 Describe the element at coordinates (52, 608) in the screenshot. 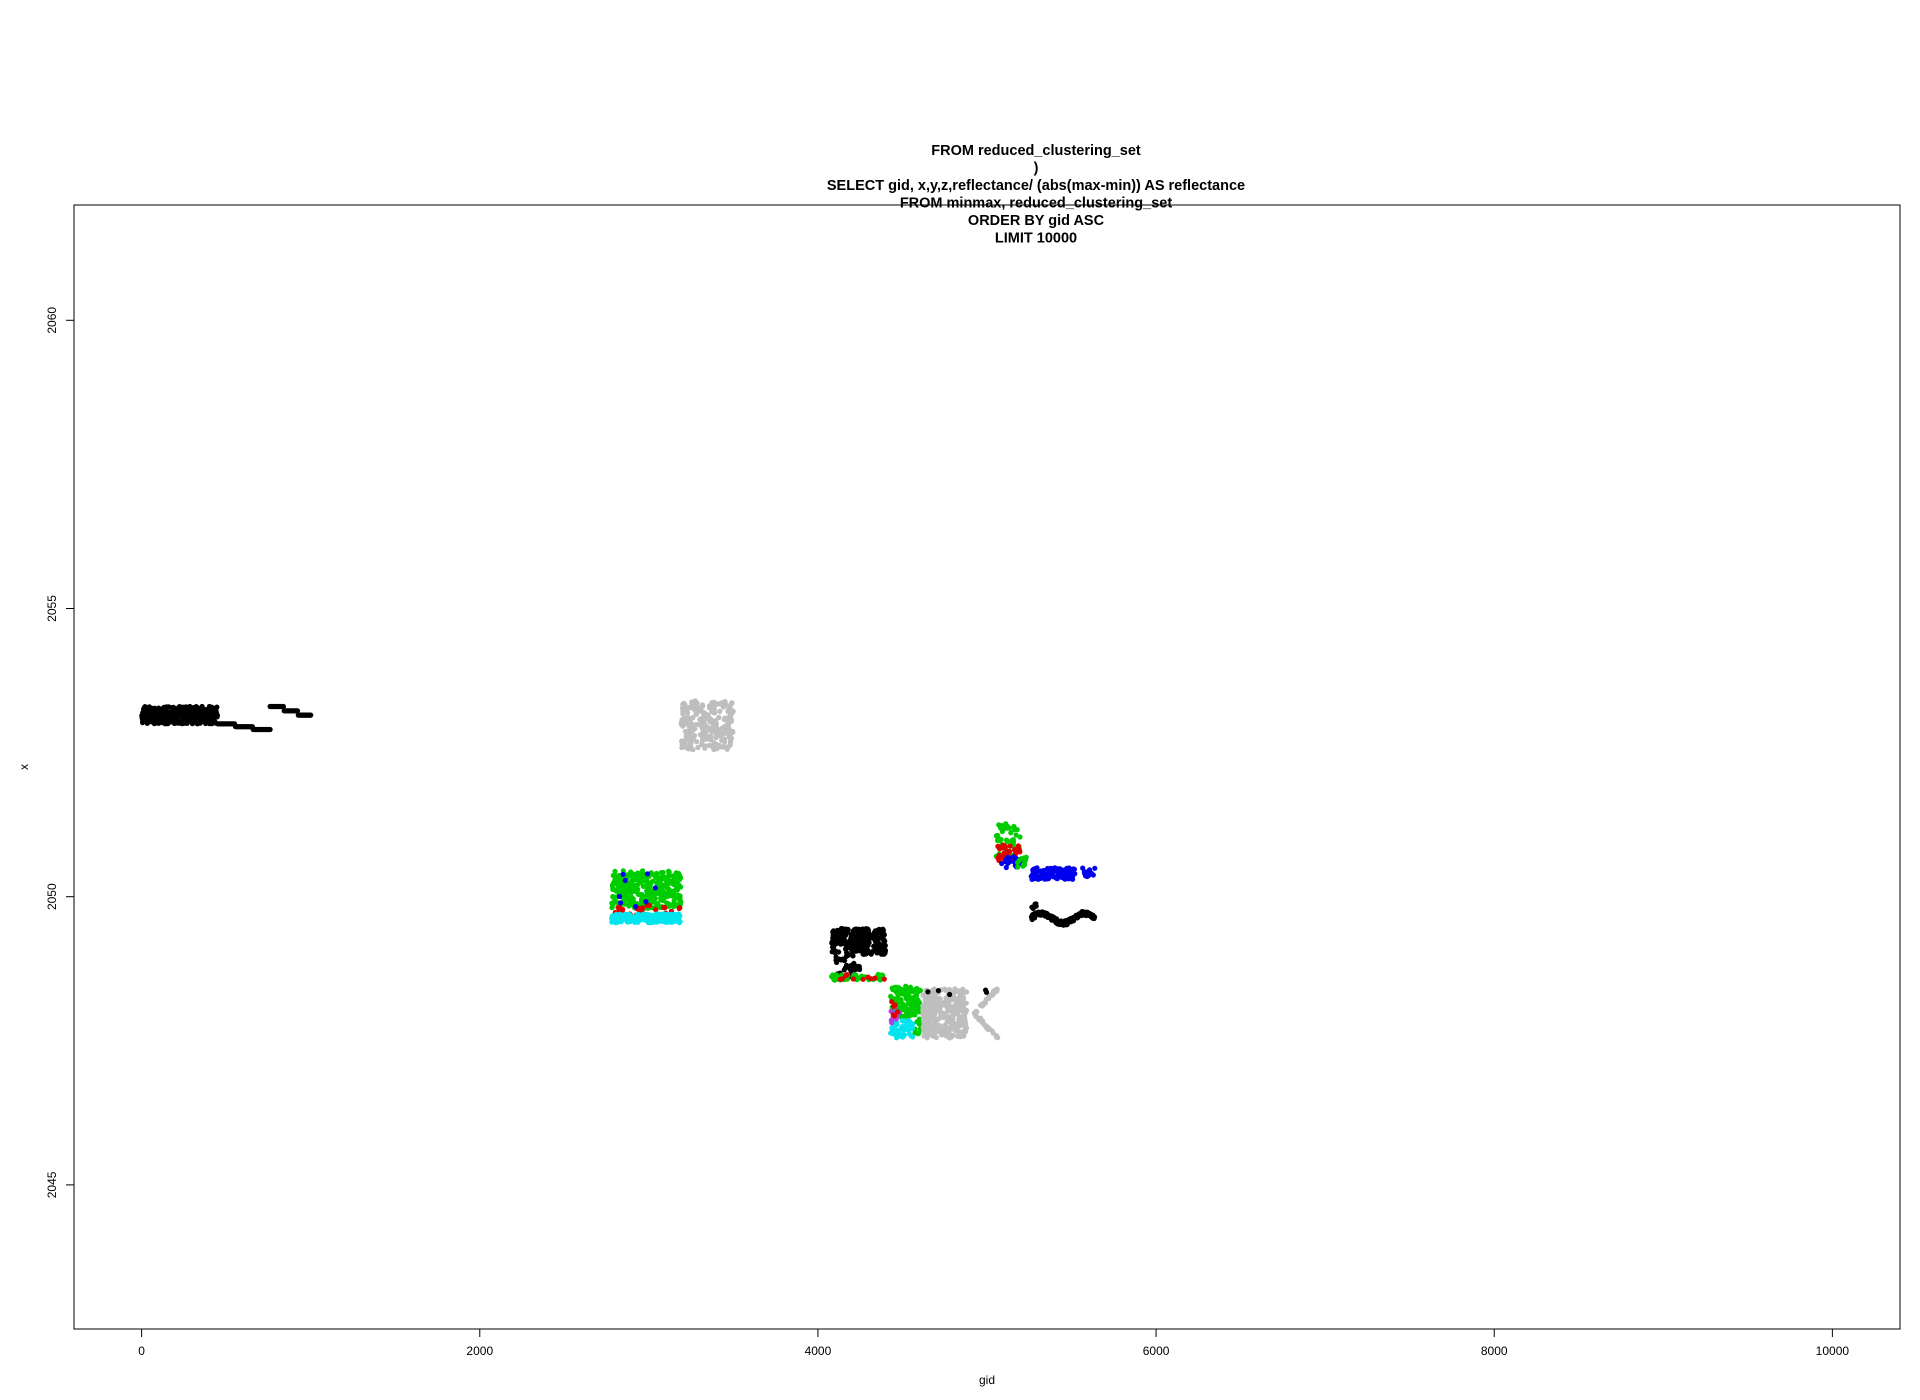

I see `y-tick-label: 2055` at that location.